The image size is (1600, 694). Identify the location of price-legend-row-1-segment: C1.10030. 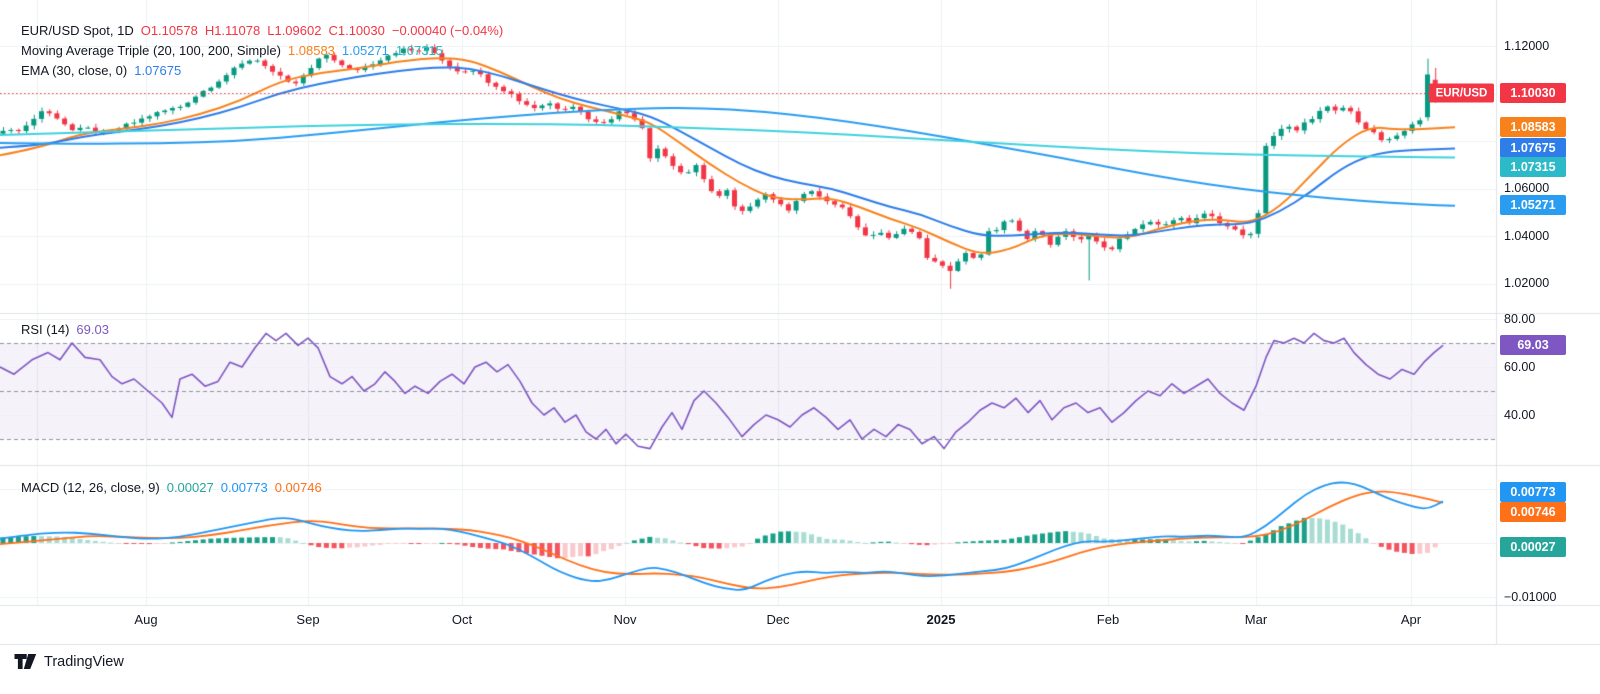
(356, 30).